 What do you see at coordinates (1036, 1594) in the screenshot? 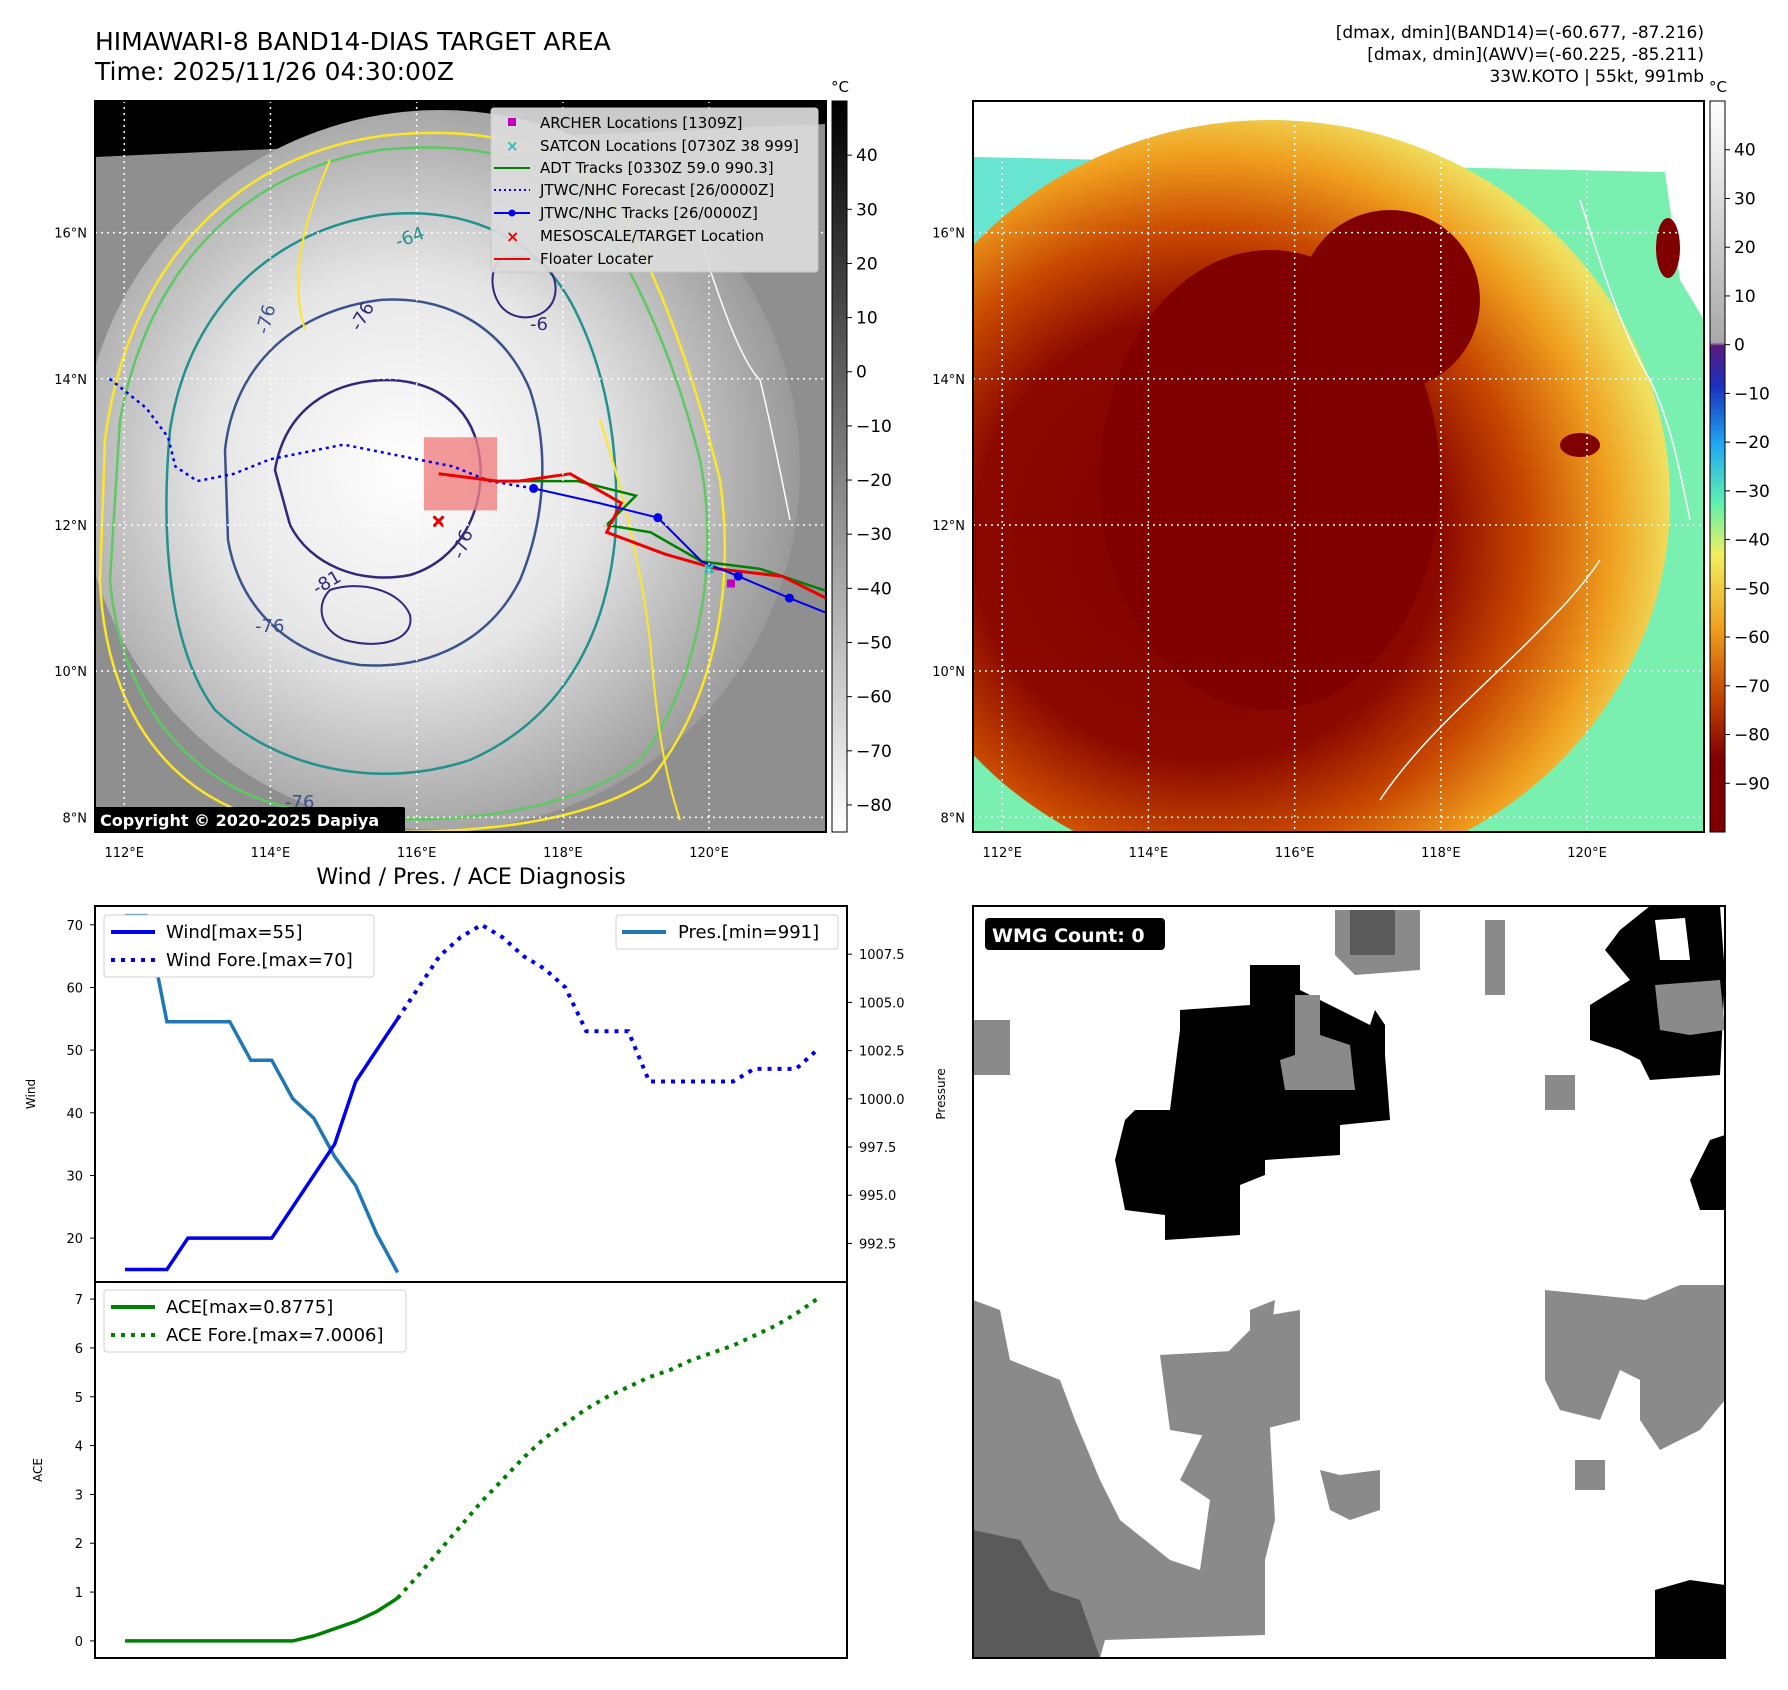
I see `wmg-darkgray-sw` at bounding box center [1036, 1594].